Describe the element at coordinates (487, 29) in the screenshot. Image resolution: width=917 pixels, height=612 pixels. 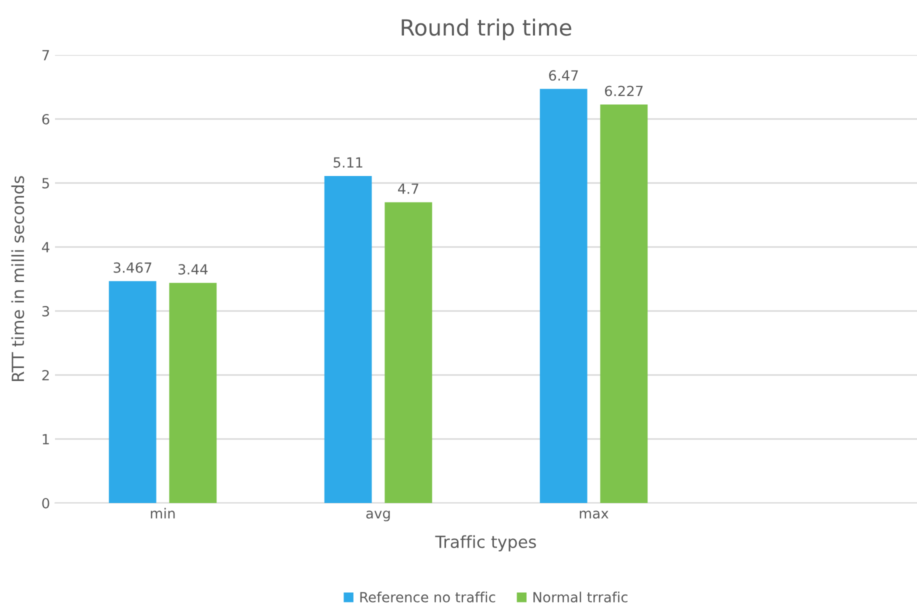
I see `chart-title: Round trip time` at that location.